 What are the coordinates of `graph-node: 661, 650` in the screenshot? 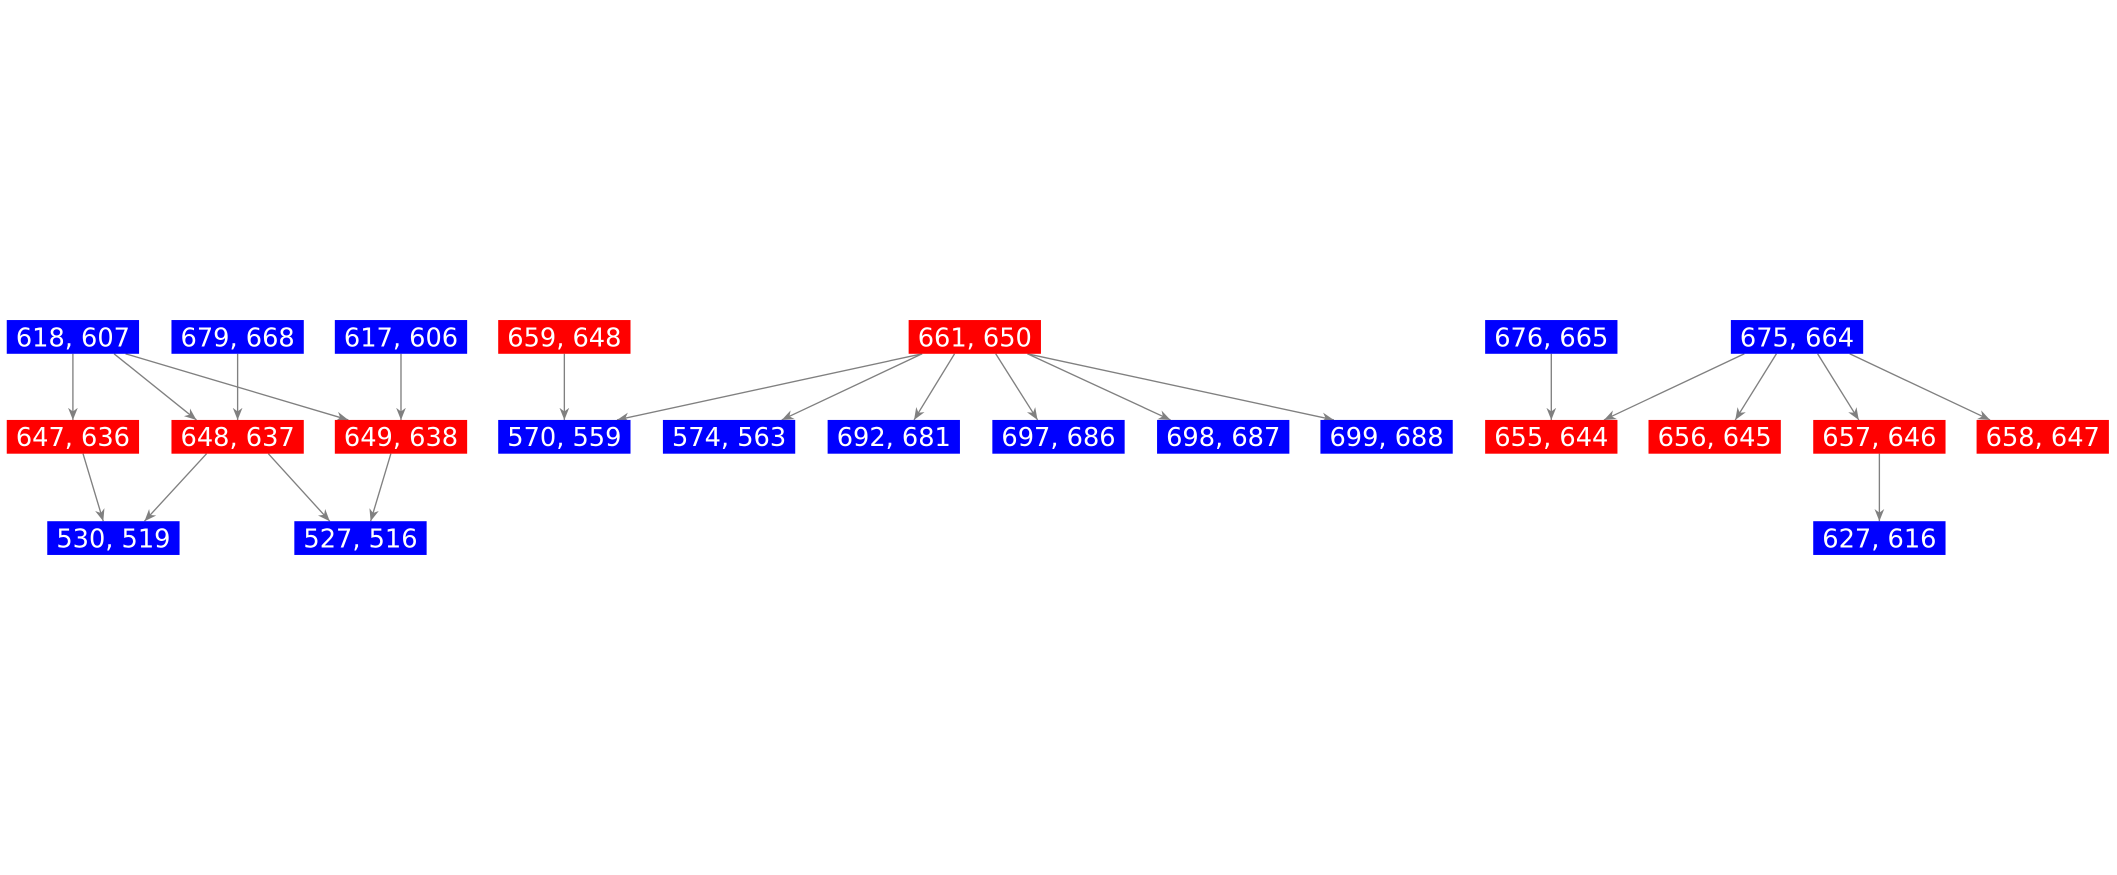 It's located at (974, 337).